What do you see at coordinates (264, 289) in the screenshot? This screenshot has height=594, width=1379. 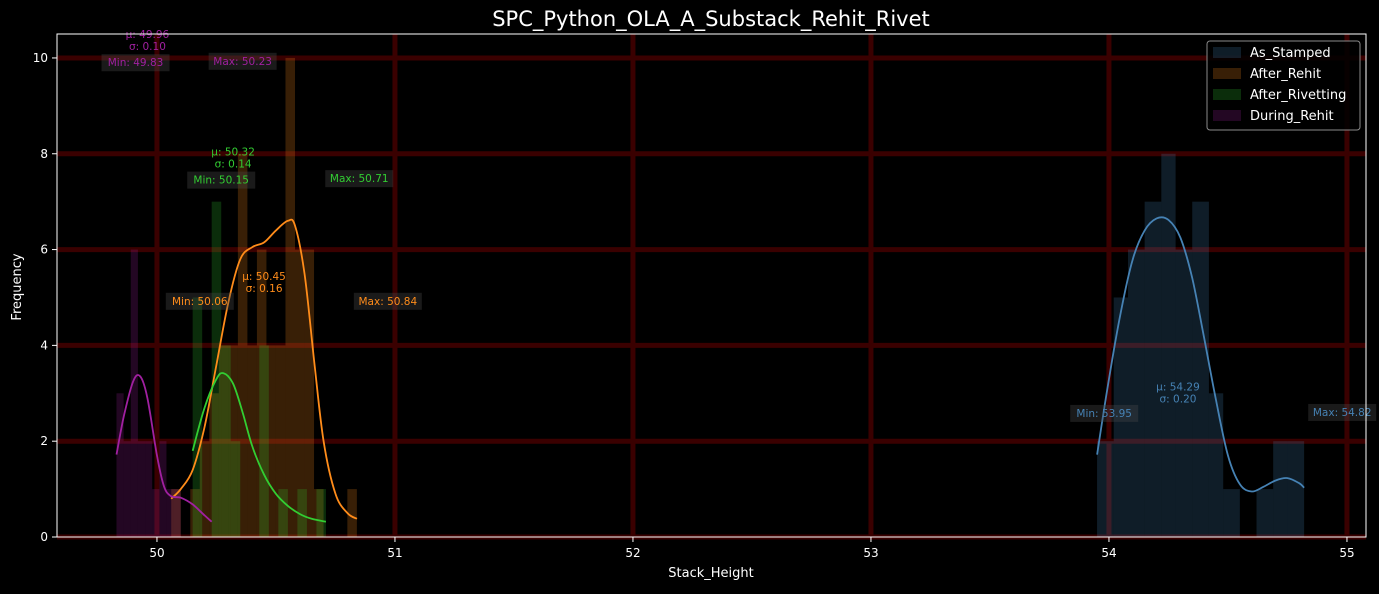 I see `std-annotation: σ: 0.16` at bounding box center [264, 289].